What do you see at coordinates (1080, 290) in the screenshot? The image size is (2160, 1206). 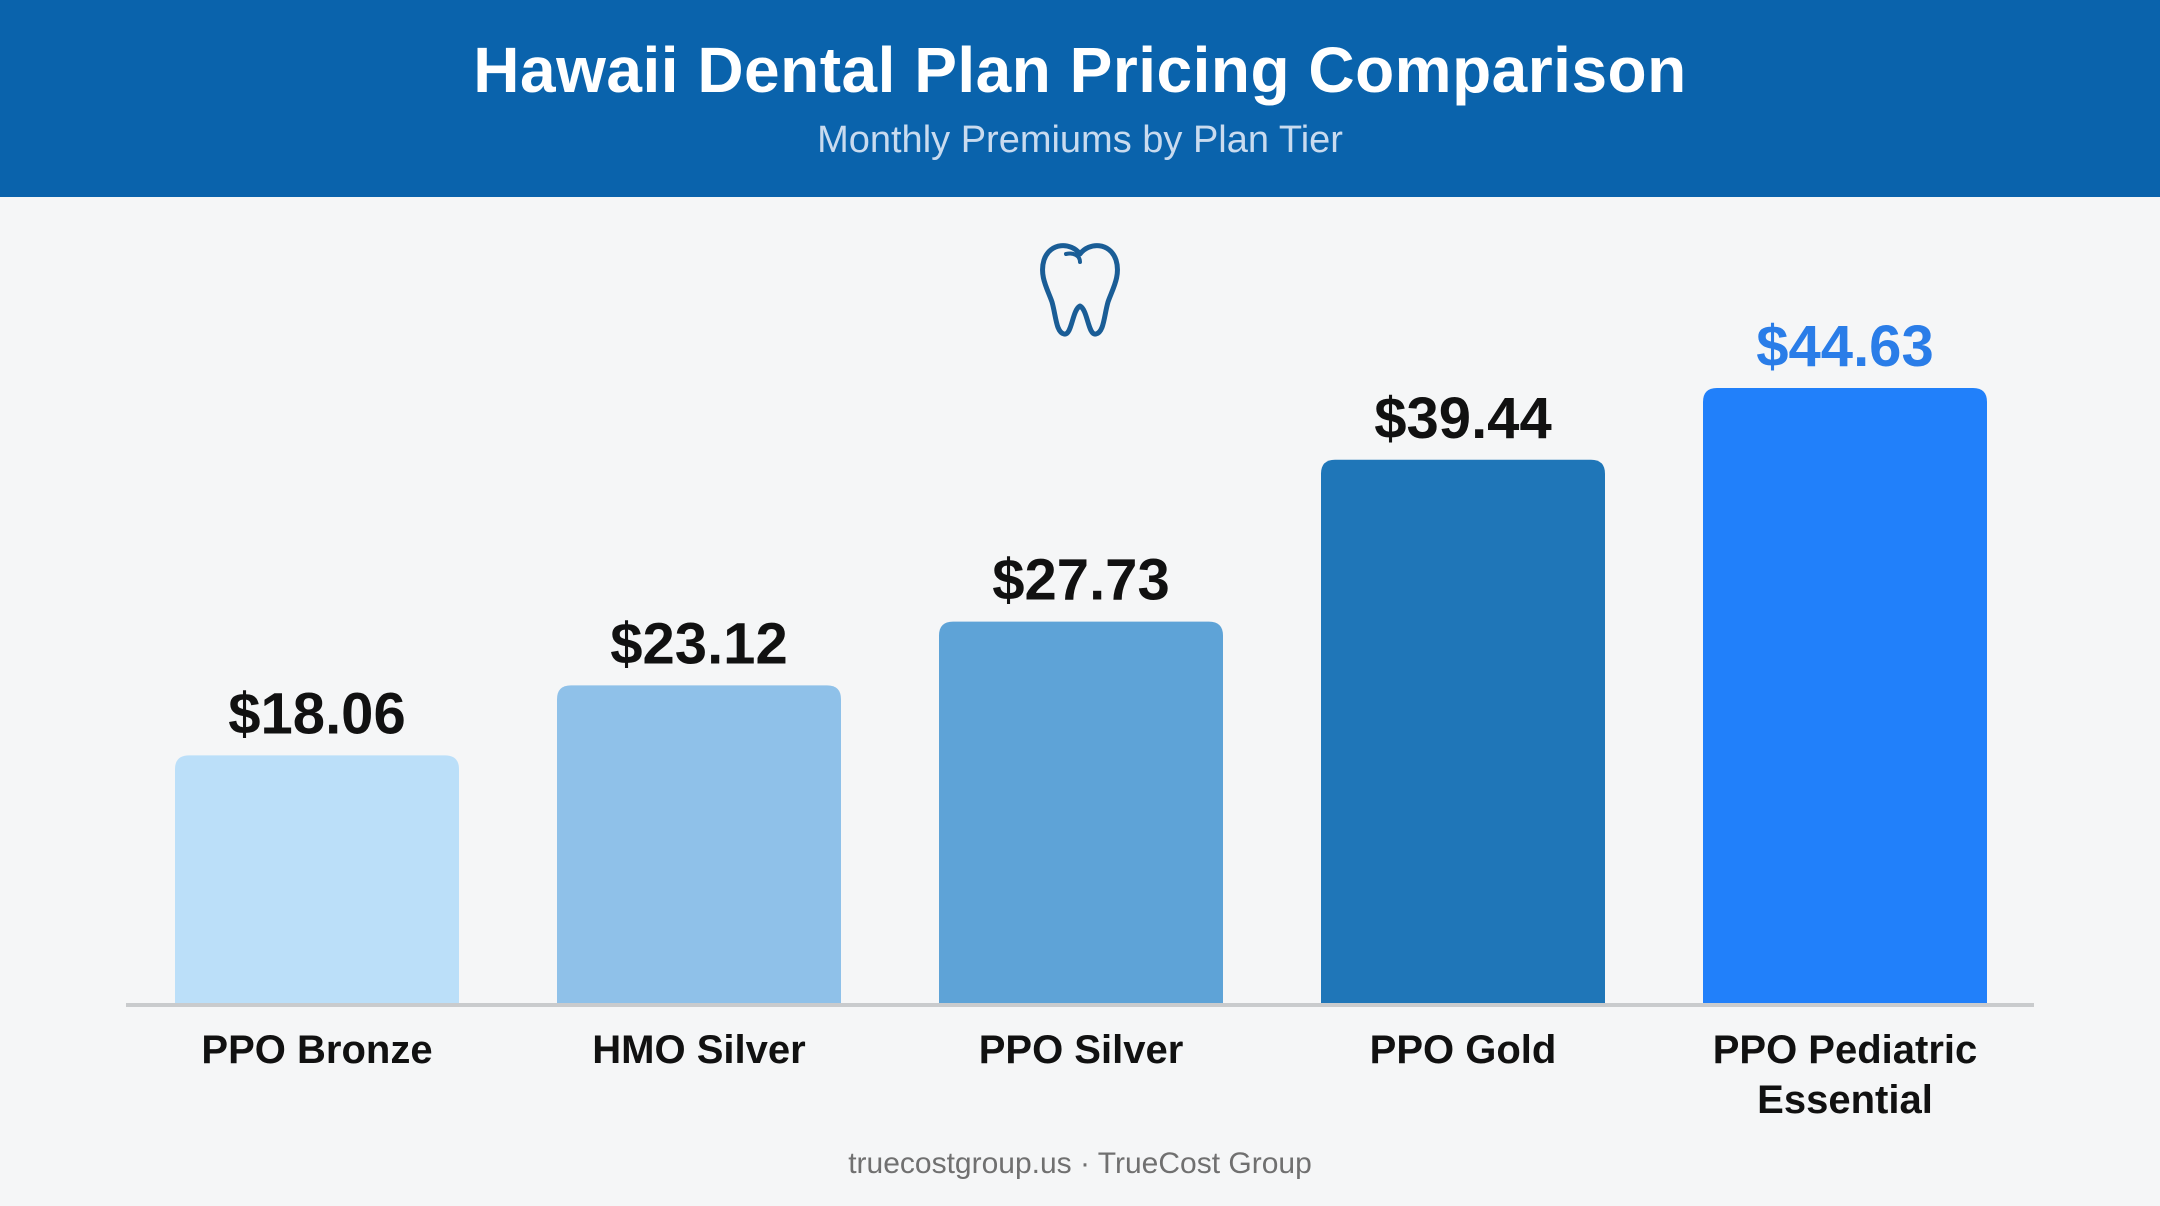 I see `tooth-icon` at bounding box center [1080, 290].